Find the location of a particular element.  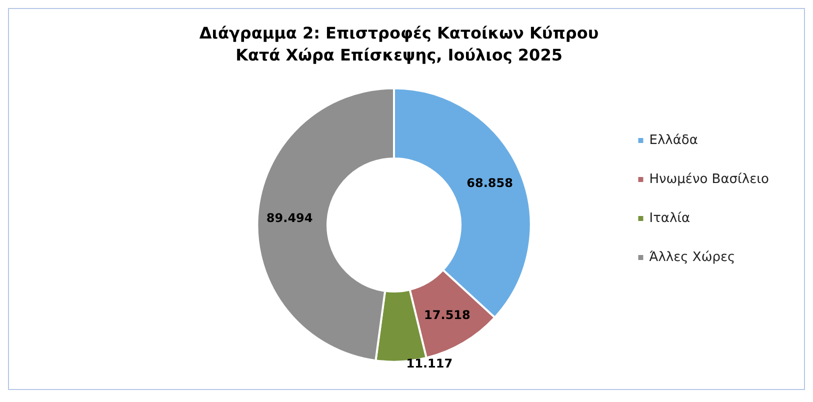

legend-label: Ιταλία is located at coordinates (669, 218).